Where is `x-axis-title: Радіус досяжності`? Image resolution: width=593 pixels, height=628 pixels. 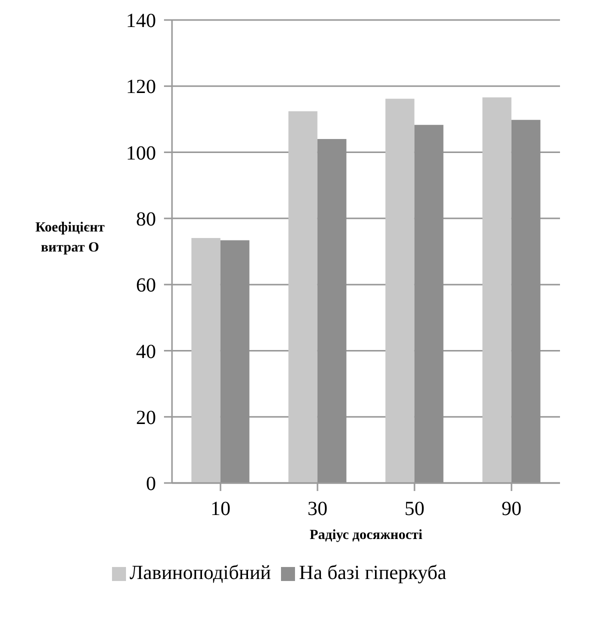 x-axis-title: Радіус досяжності is located at coordinates (366, 535).